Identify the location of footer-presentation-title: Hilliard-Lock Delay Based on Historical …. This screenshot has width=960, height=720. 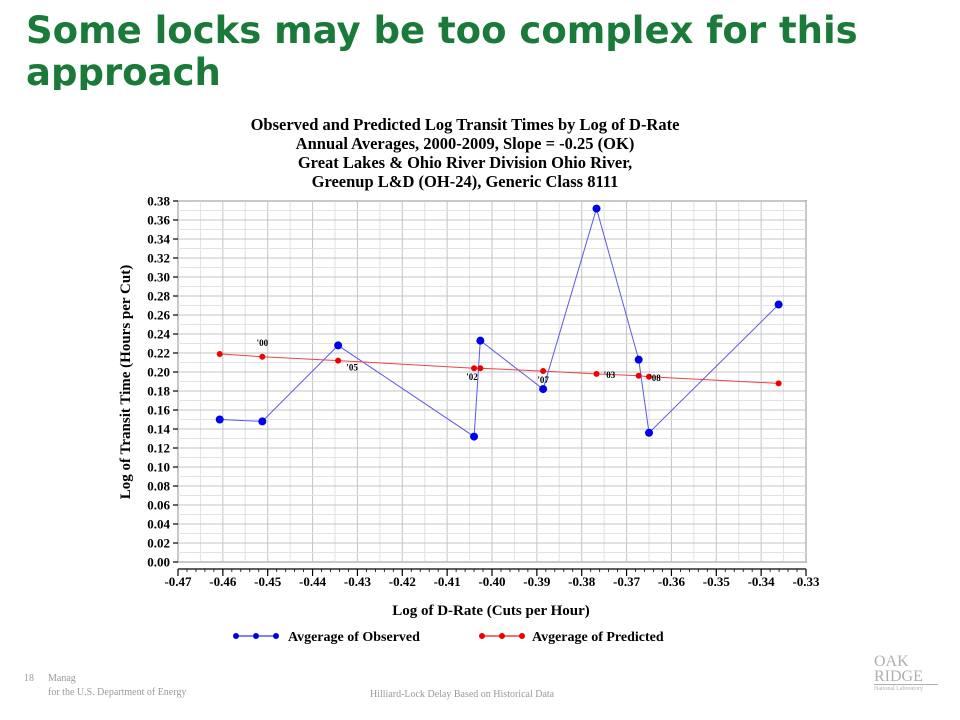
(462, 694).